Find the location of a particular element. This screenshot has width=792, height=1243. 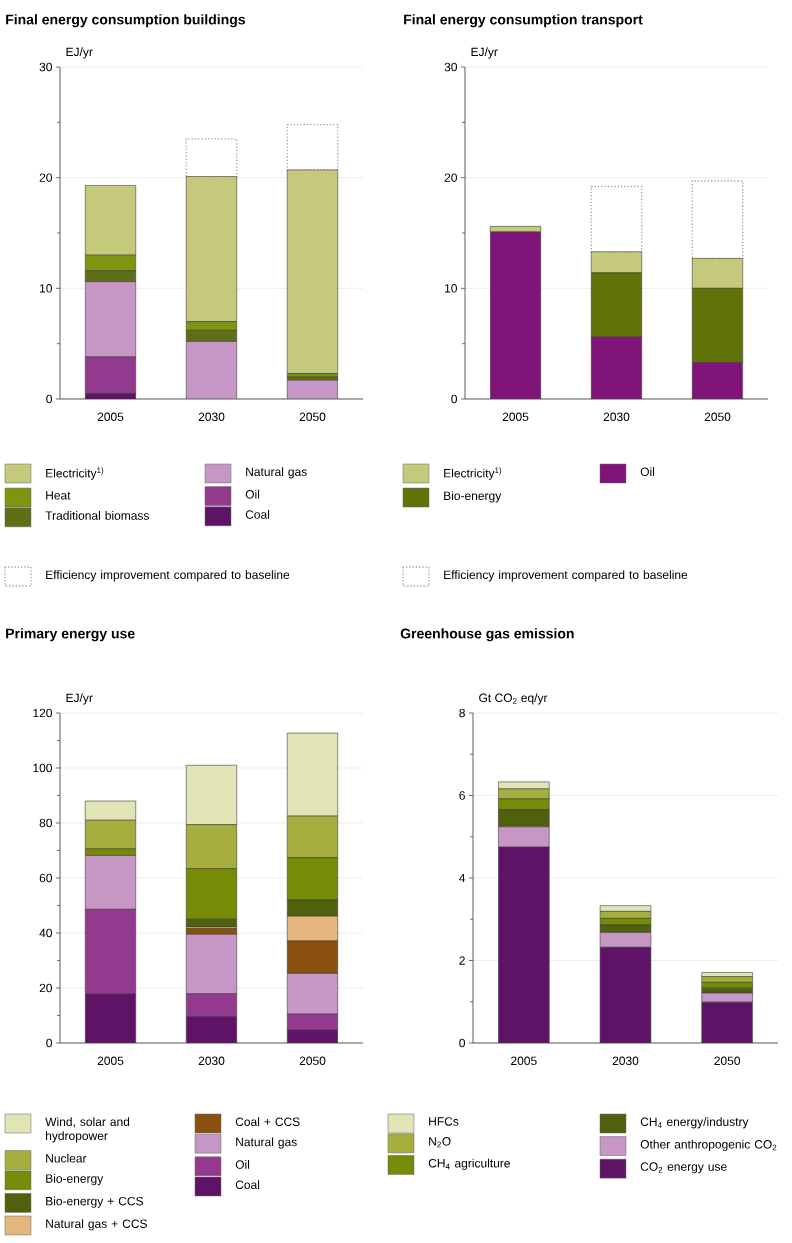

chart-title: Final energy consumption buildings is located at coordinates (125, 21).